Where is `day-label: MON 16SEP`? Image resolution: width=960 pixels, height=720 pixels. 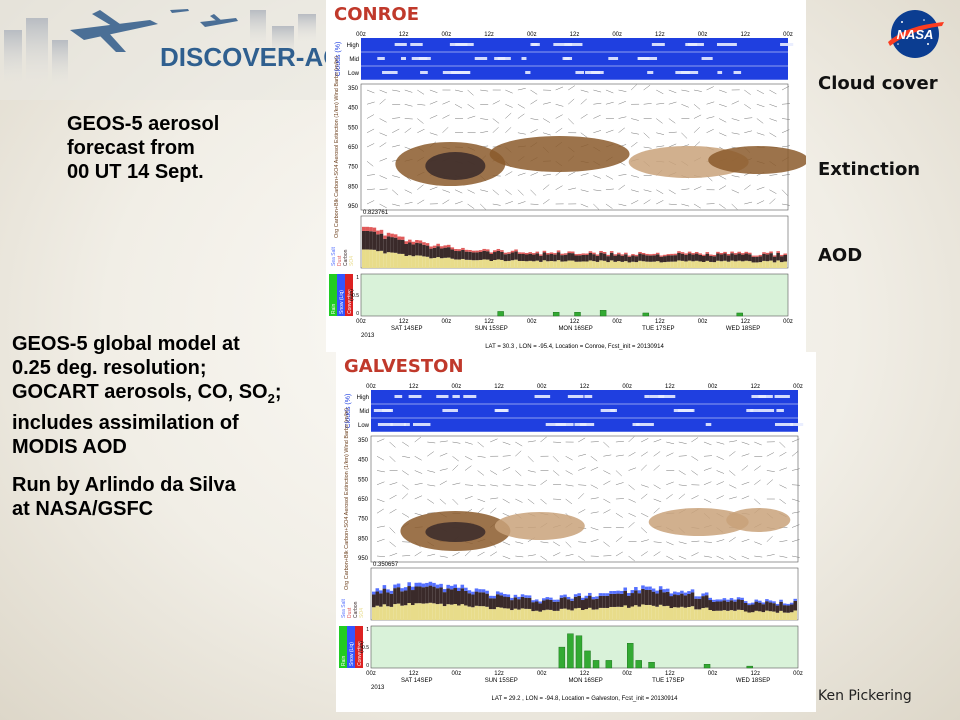
day-label: MON 16SEP is located at coordinates (585, 681).